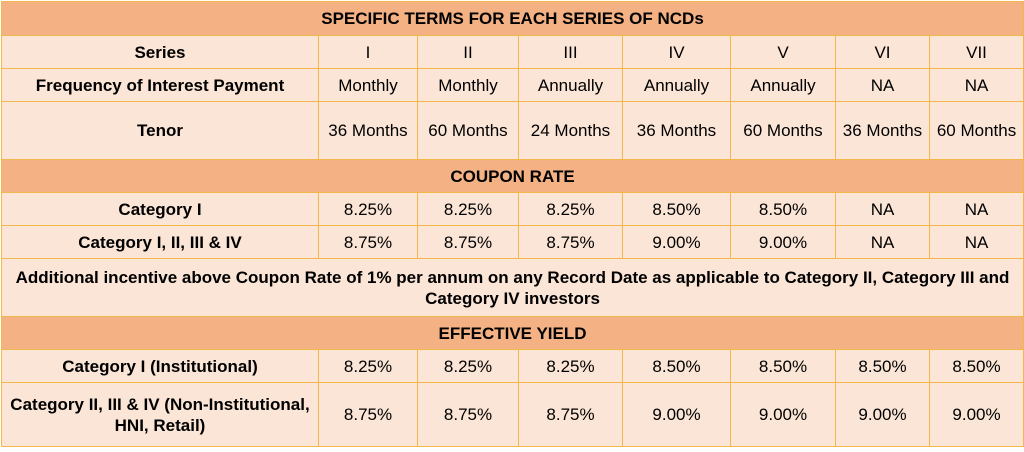 This screenshot has height=452, width=1024. I want to click on section-header-row: COUPON RATE, so click(512, 176).